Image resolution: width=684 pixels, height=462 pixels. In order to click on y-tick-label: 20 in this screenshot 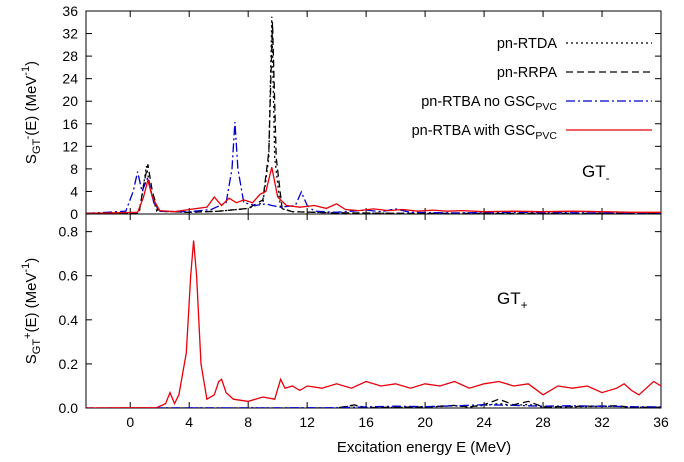, I will do `click(70, 101)`.